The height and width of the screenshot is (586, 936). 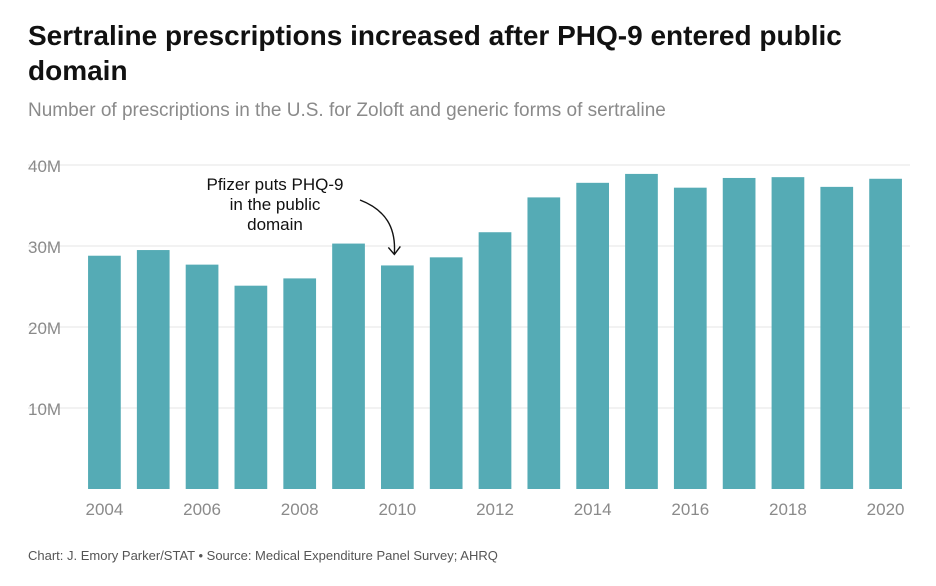 What do you see at coordinates (44, 247) in the screenshot?
I see `y-tick-label: 30M` at bounding box center [44, 247].